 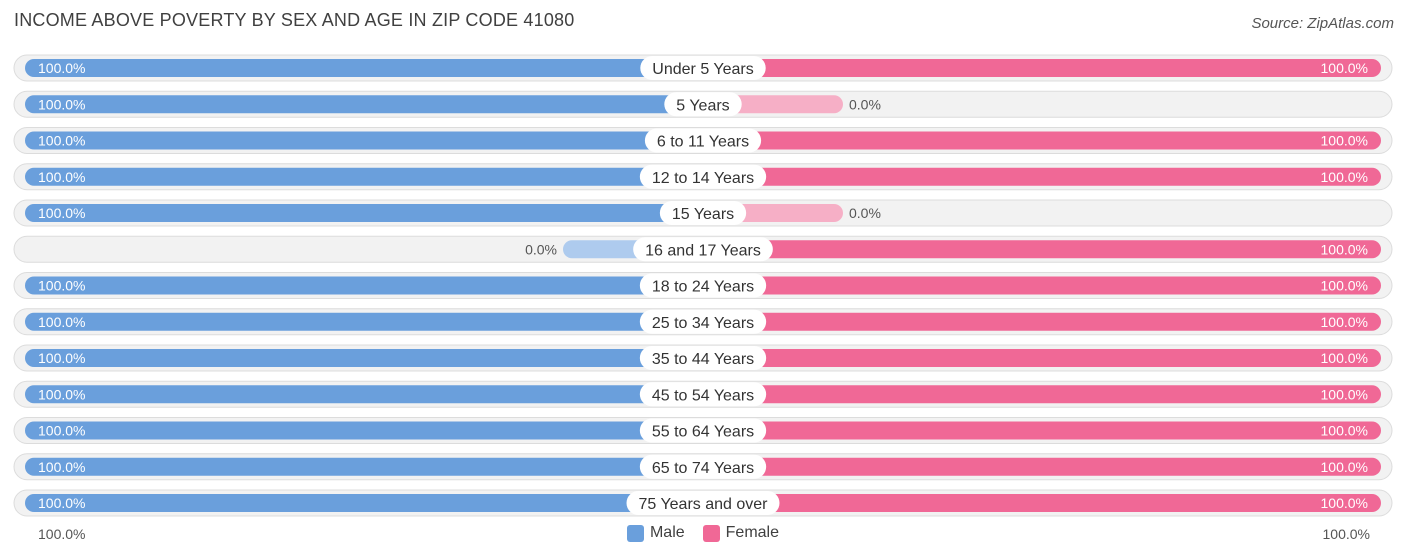 I want to click on category-label: 45 to 54 Years, so click(x=703, y=395).